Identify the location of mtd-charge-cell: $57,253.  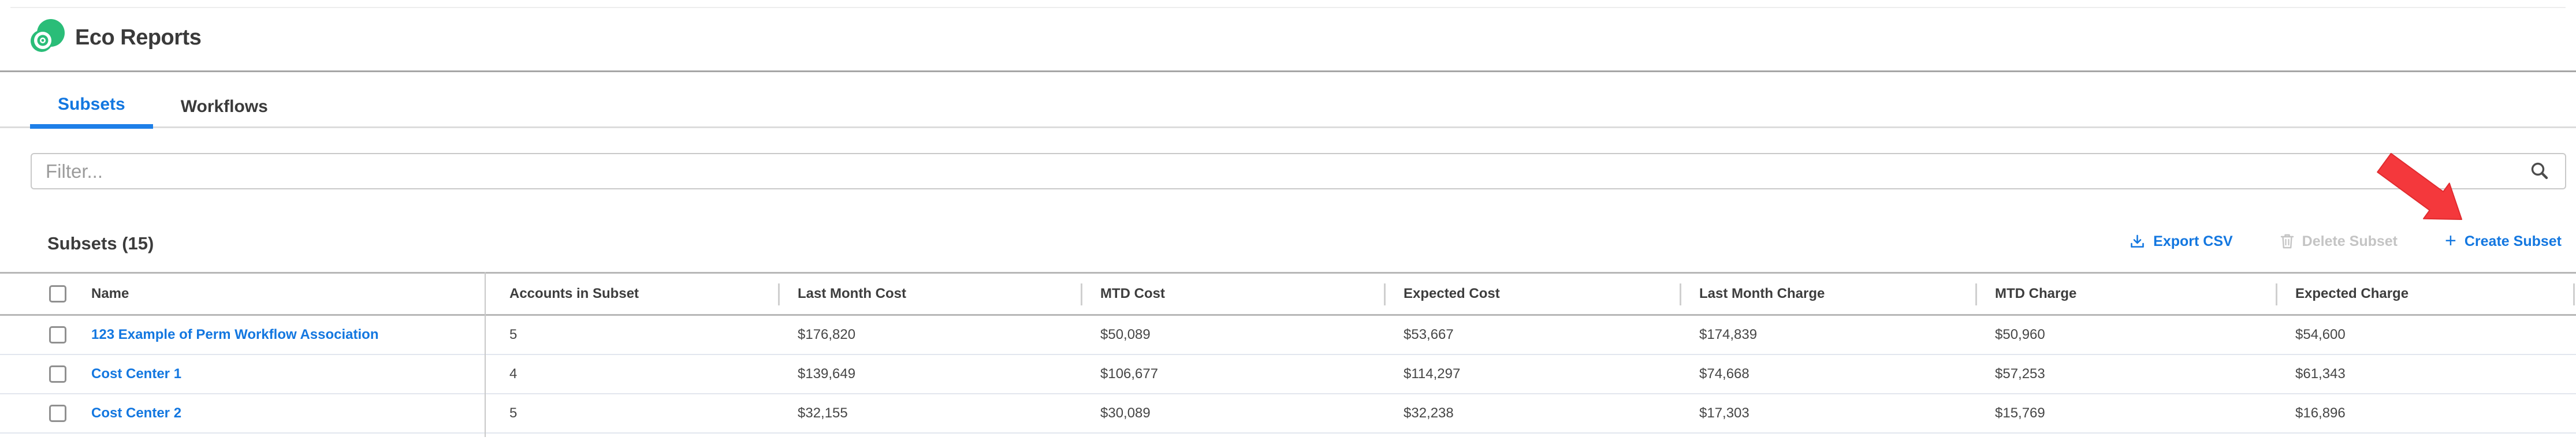
(2020, 374).